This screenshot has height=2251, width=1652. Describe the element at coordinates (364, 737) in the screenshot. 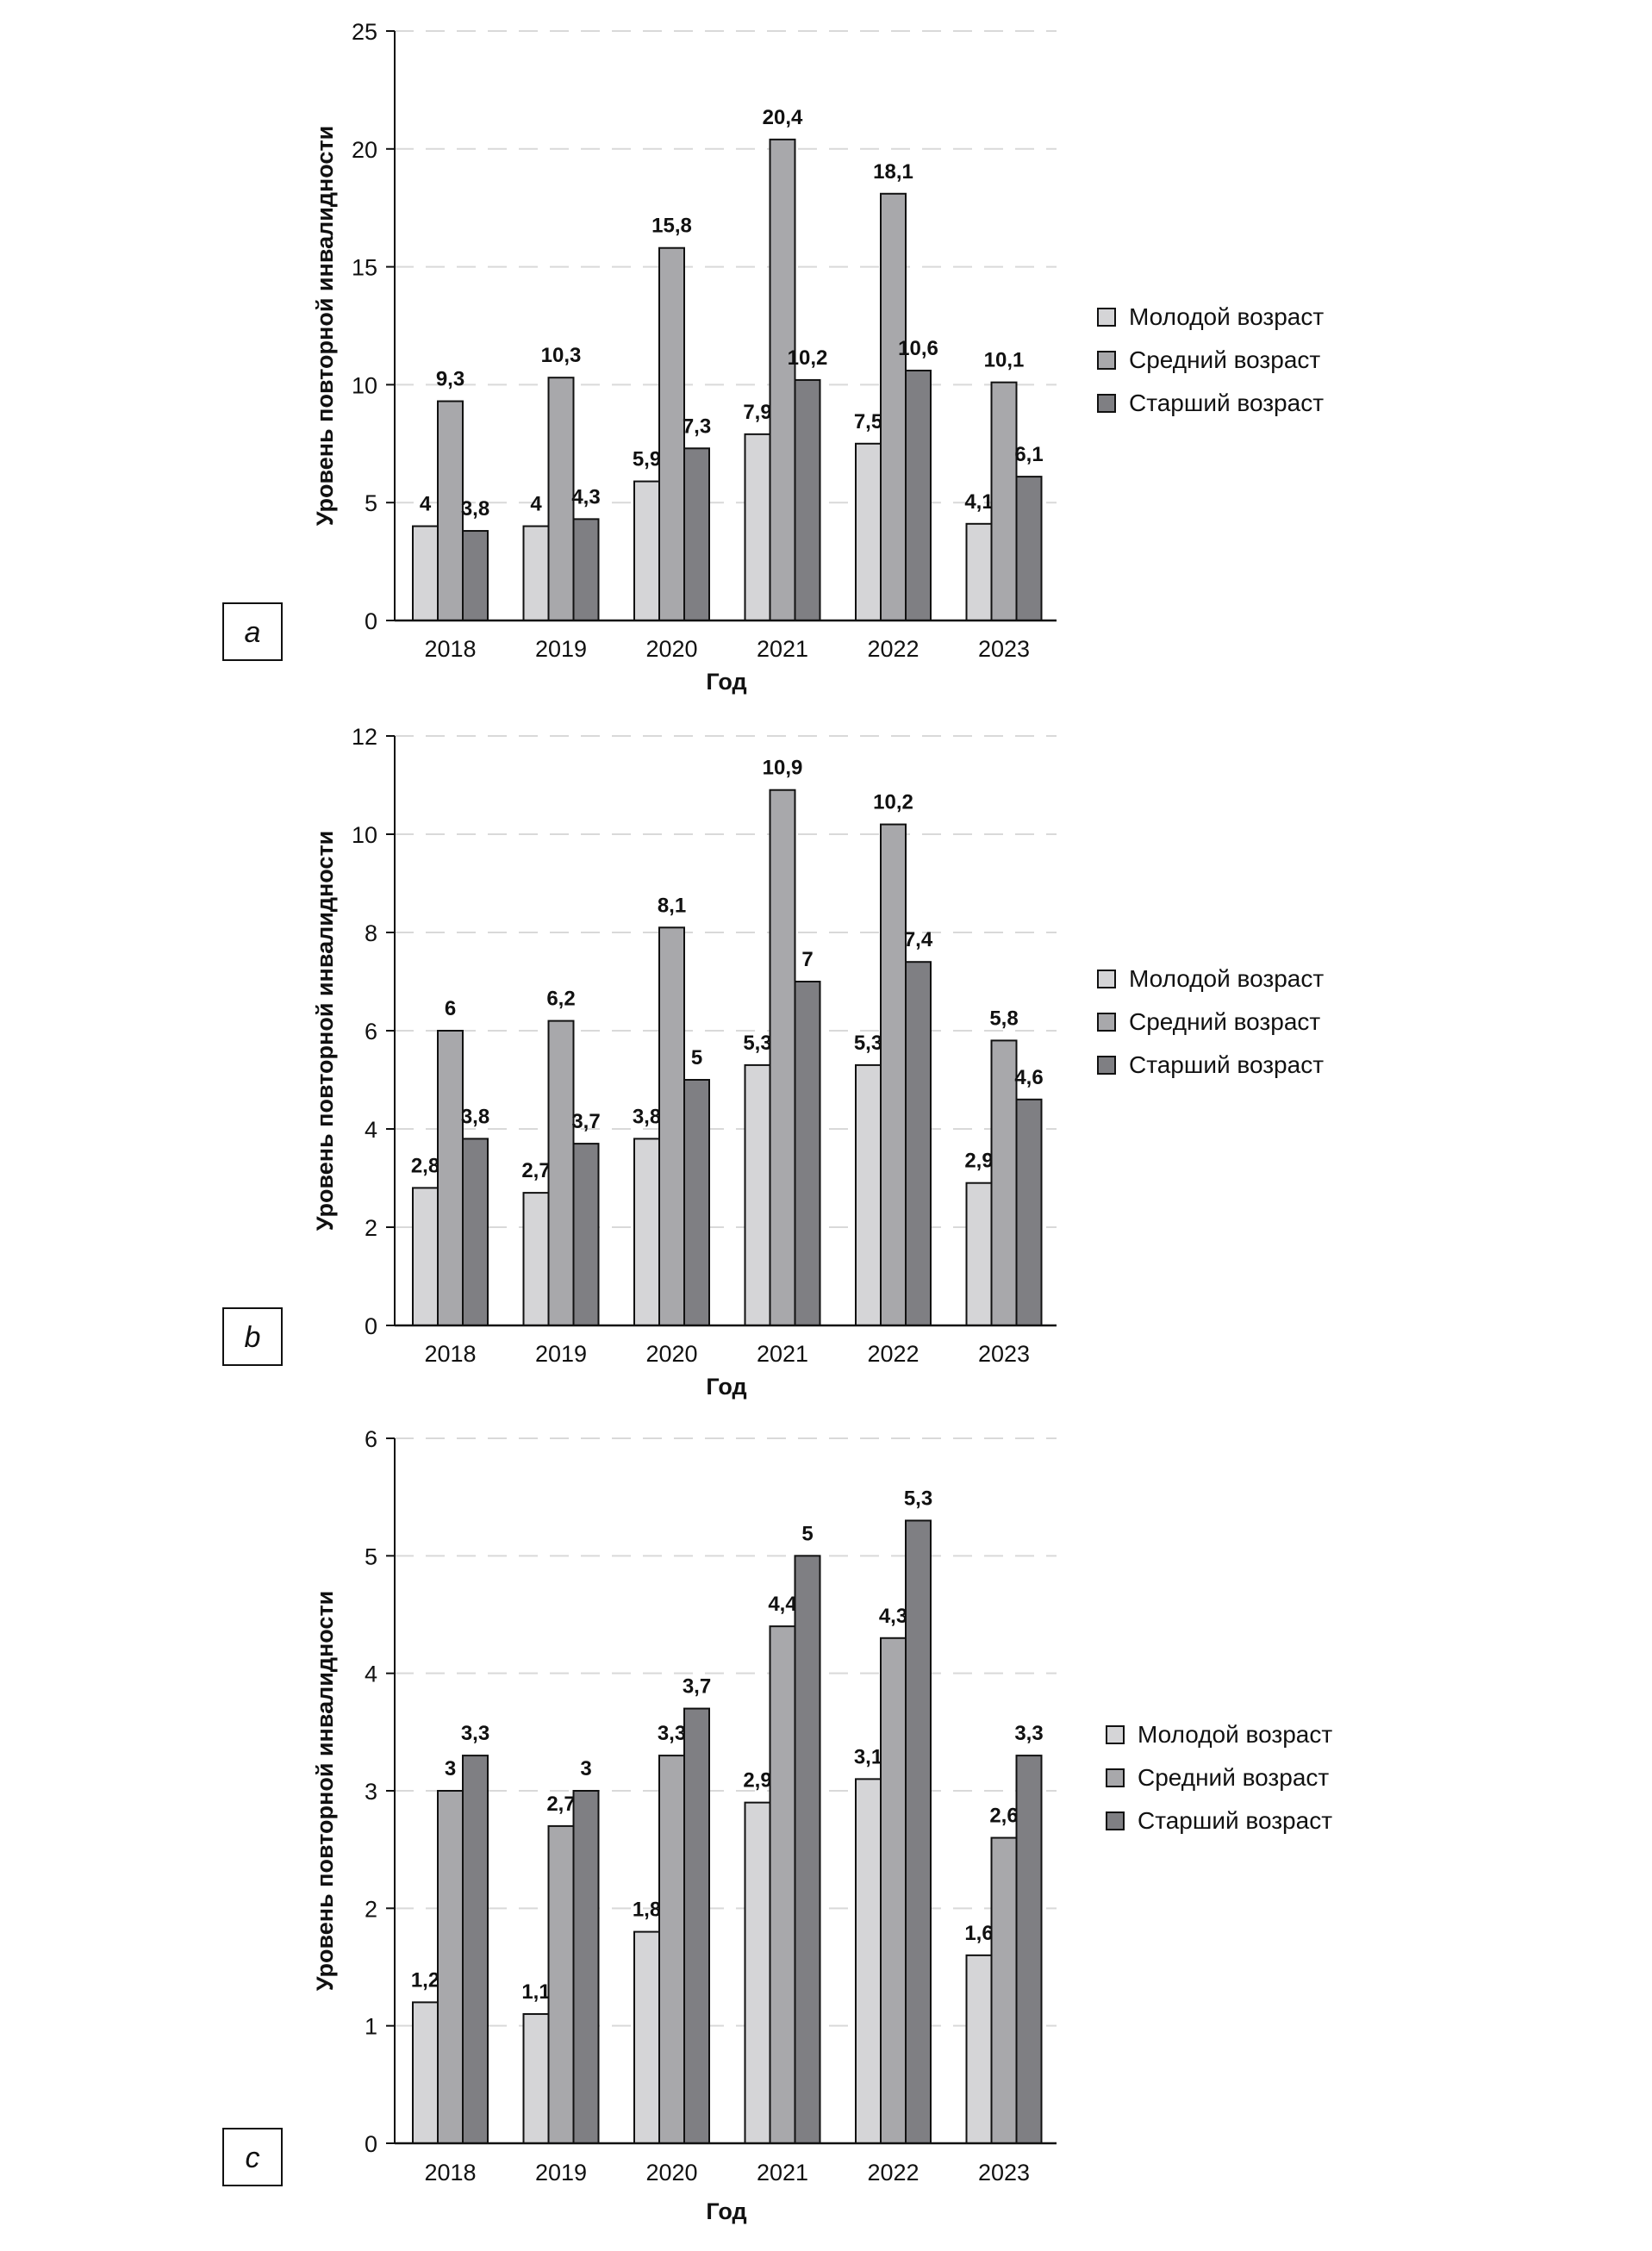

I see `y-tick-label: 12` at that location.